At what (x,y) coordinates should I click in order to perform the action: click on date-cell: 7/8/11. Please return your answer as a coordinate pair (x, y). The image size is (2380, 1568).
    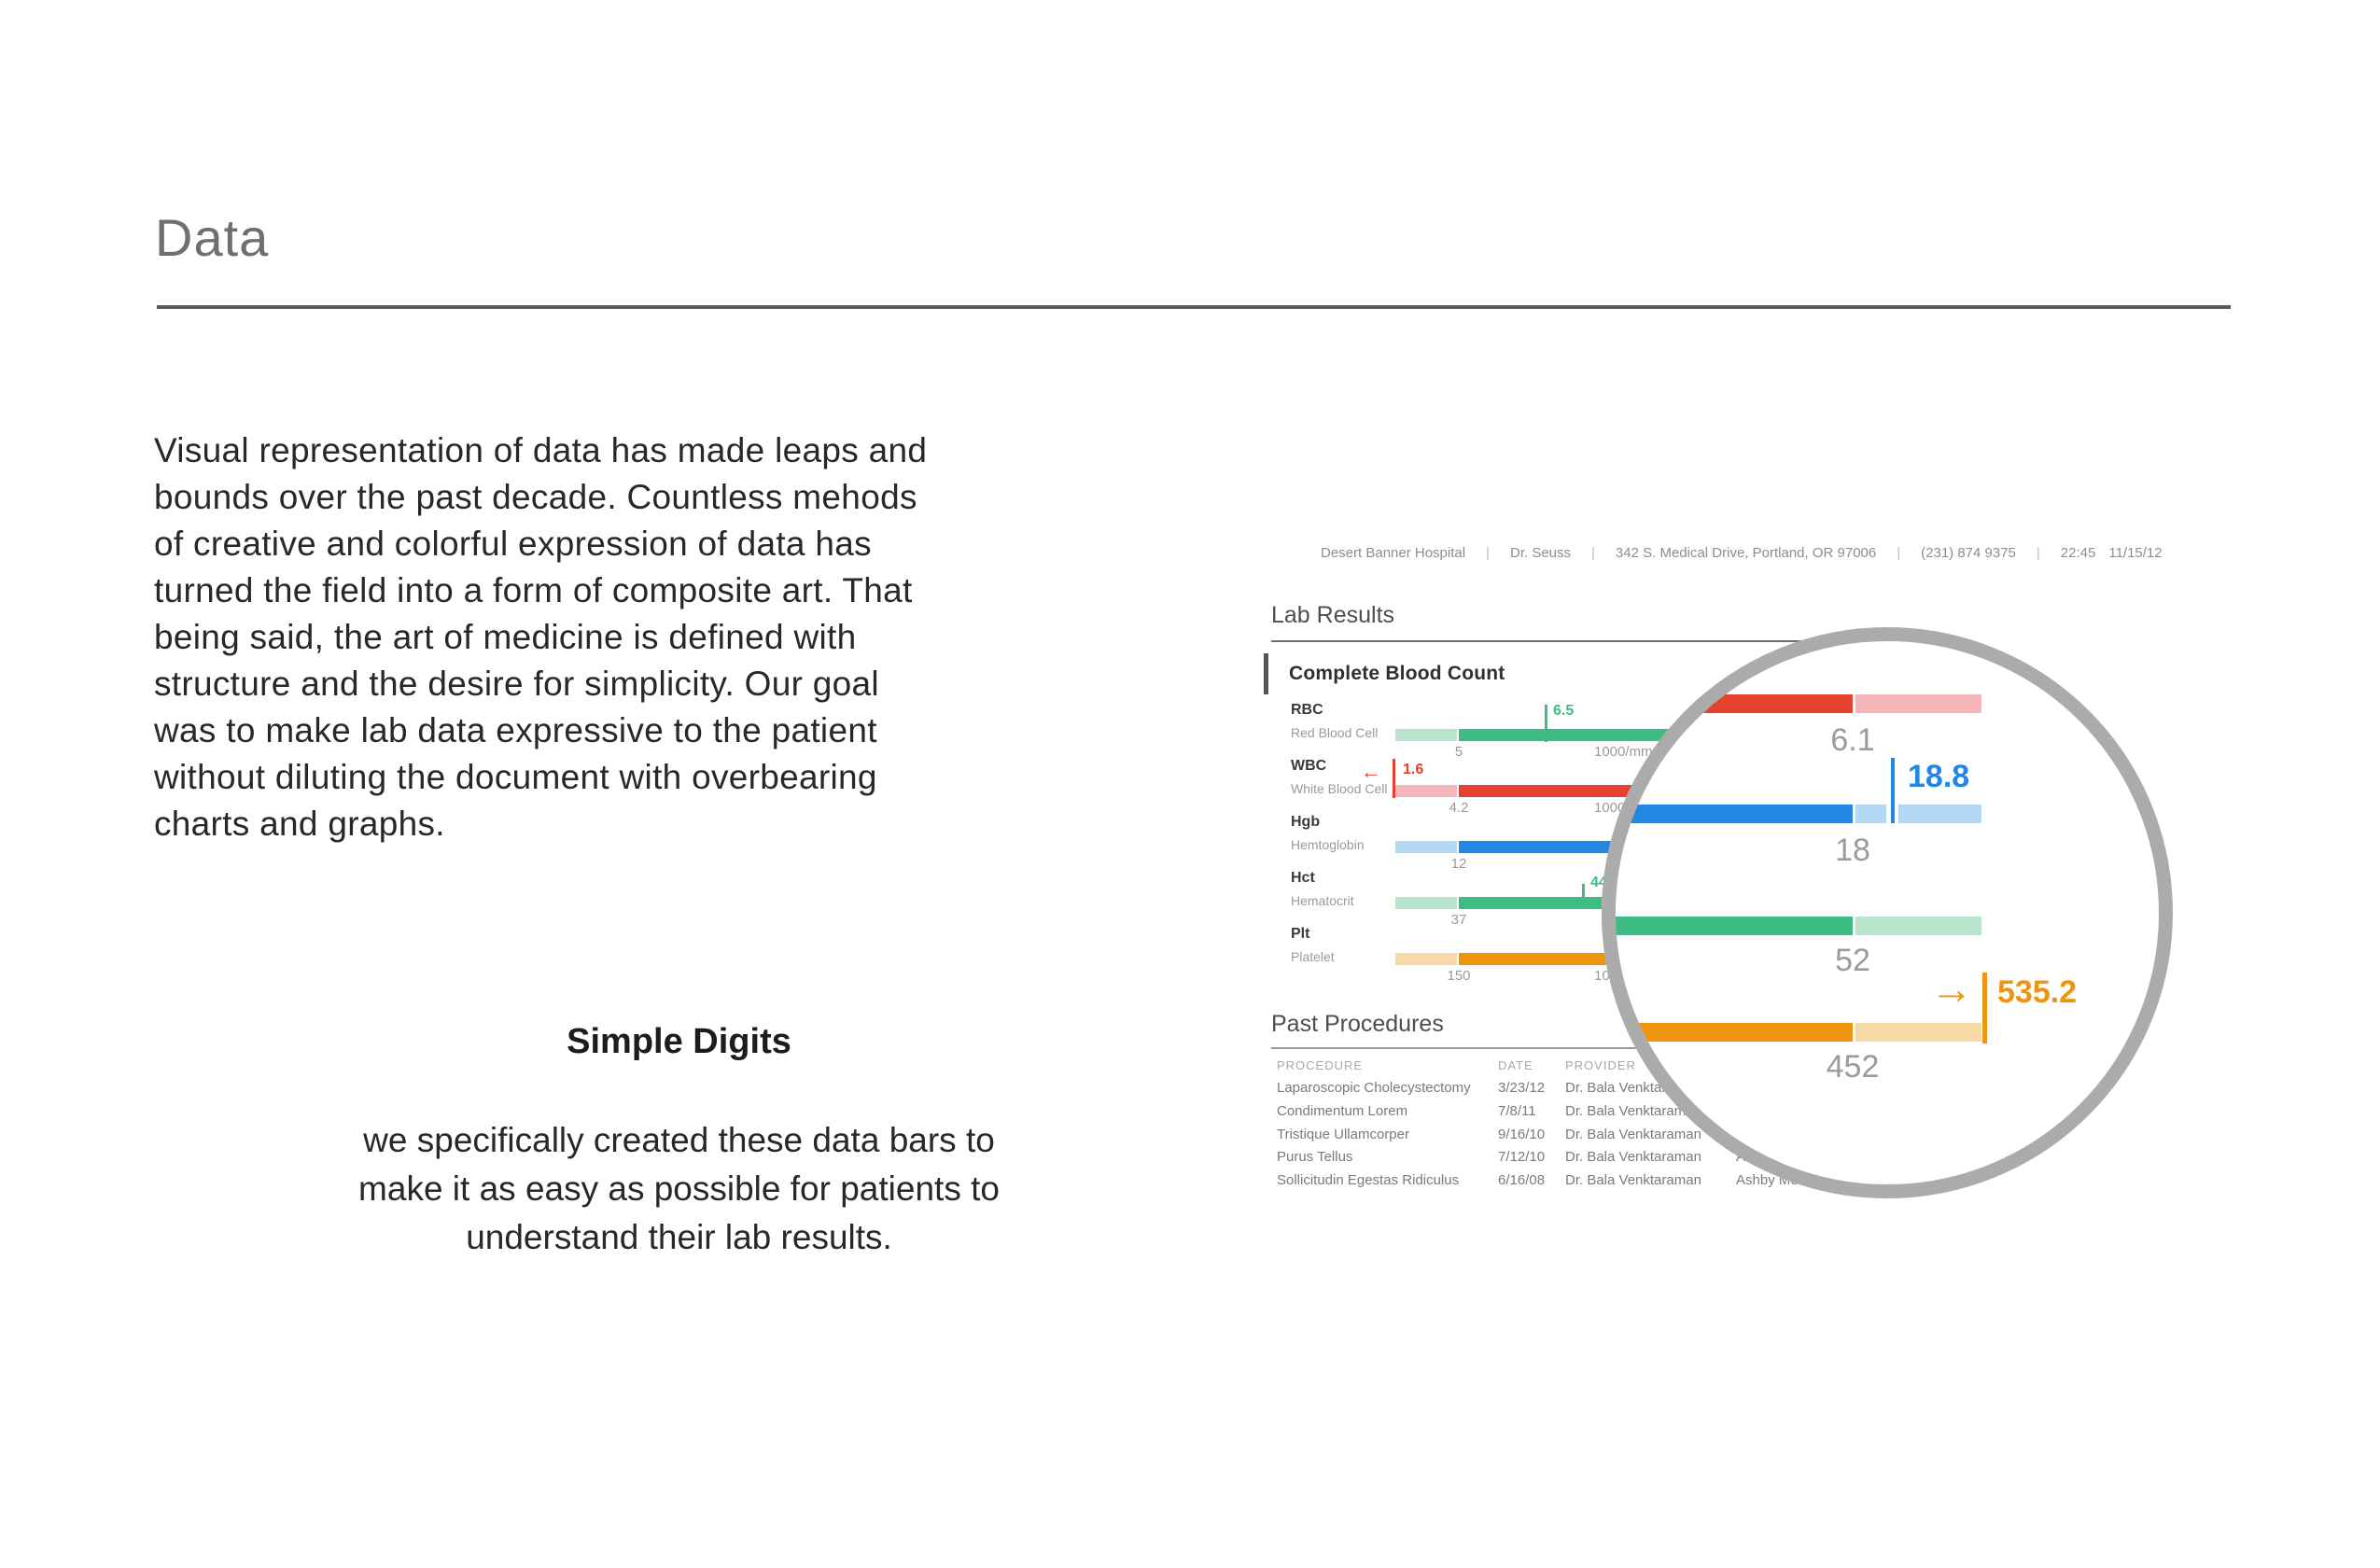
    Looking at the image, I should click on (1517, 1111).